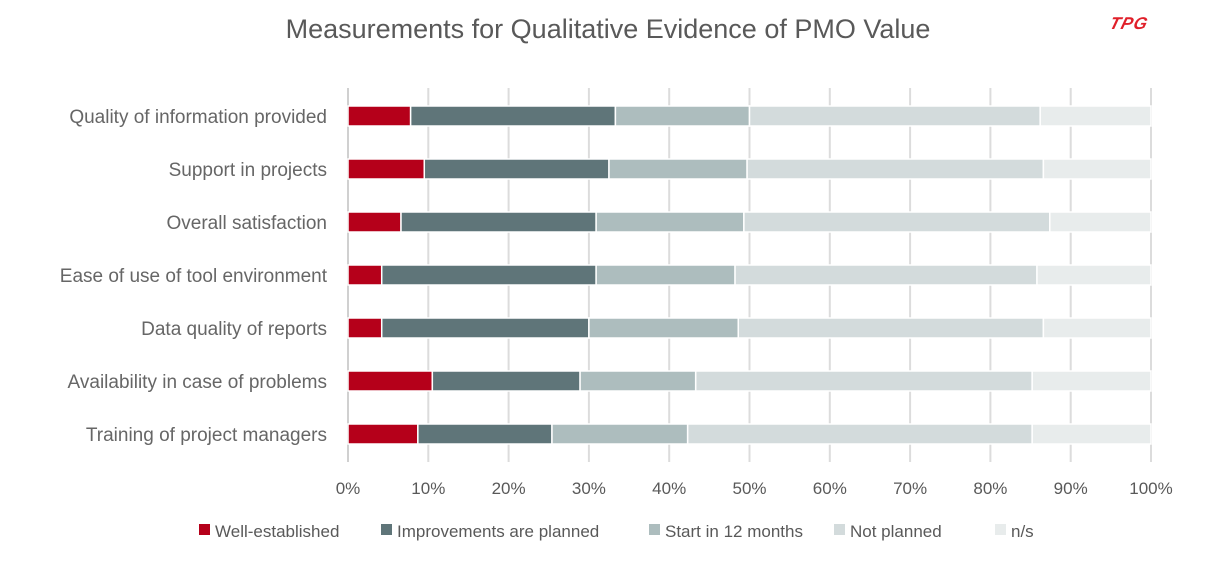  I want to click on legend-label: Start in 12 months, so click(734, 531).